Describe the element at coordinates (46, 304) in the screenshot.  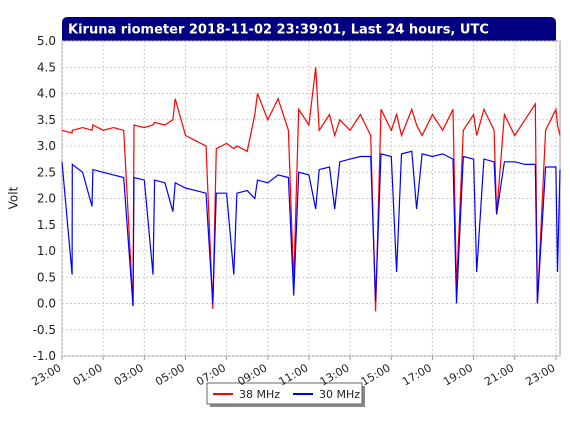
I see `y-tick-label: 0.0` at that location.